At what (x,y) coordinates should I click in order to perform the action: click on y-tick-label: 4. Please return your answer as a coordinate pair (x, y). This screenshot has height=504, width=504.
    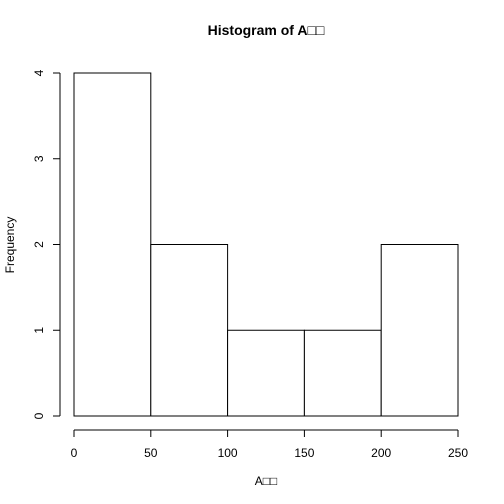
    Looking at the image, I should click on (39, 72).